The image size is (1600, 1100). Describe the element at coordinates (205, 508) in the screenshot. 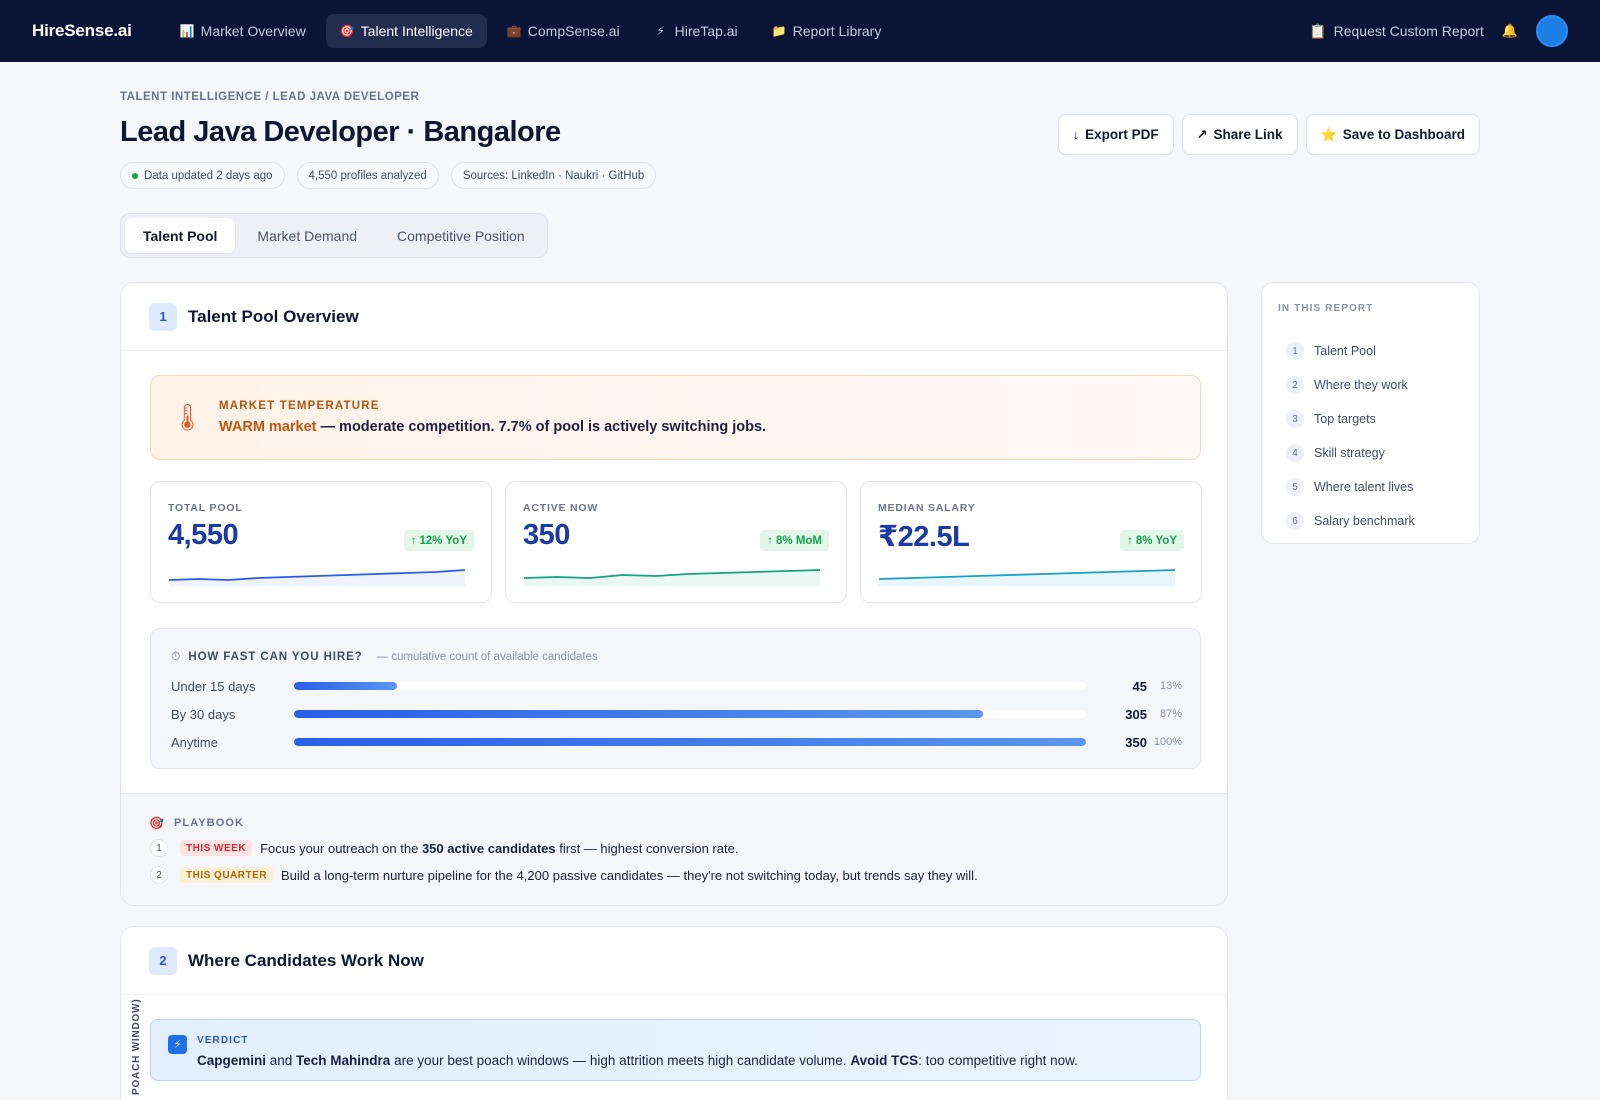

I see `stat-label: TOTAL POOL` at that location.